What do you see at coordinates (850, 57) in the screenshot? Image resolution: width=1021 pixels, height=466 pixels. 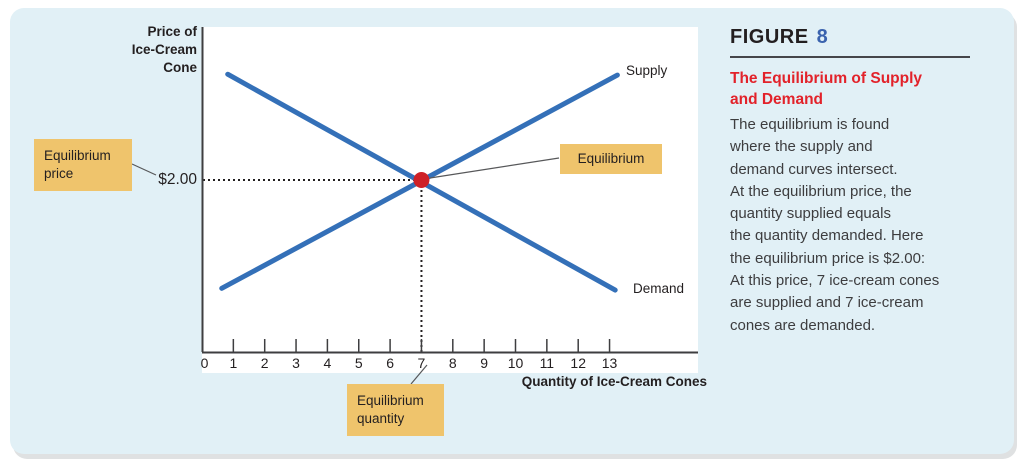 I see `caption-divider` at bounding box center [850, 57].